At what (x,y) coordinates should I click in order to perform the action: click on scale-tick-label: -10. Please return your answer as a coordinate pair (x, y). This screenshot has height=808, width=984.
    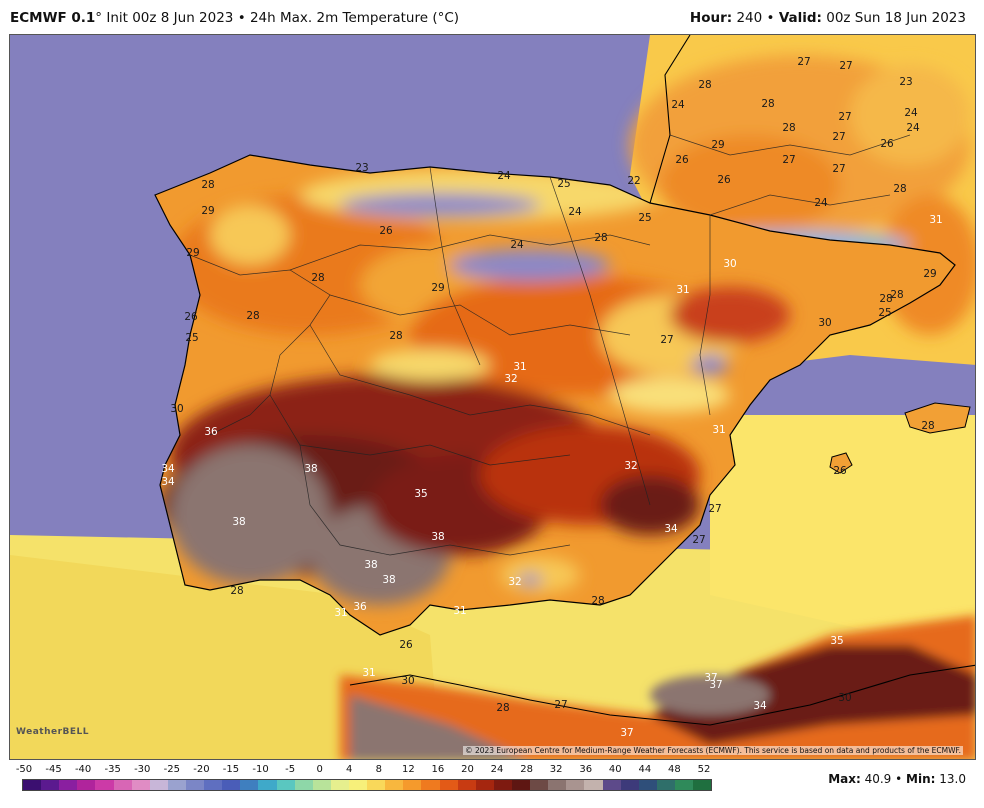
    Looking at the image, I should click on (260, 769).